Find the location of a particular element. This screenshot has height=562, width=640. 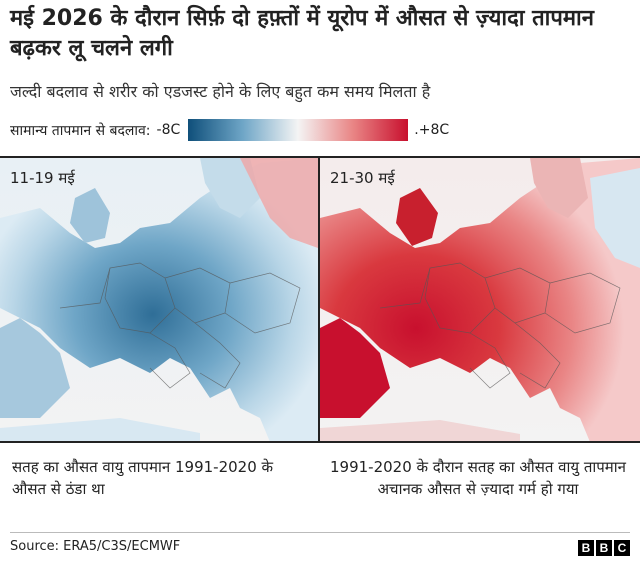

scandinavia-cool is located at coordinates (230, 188).